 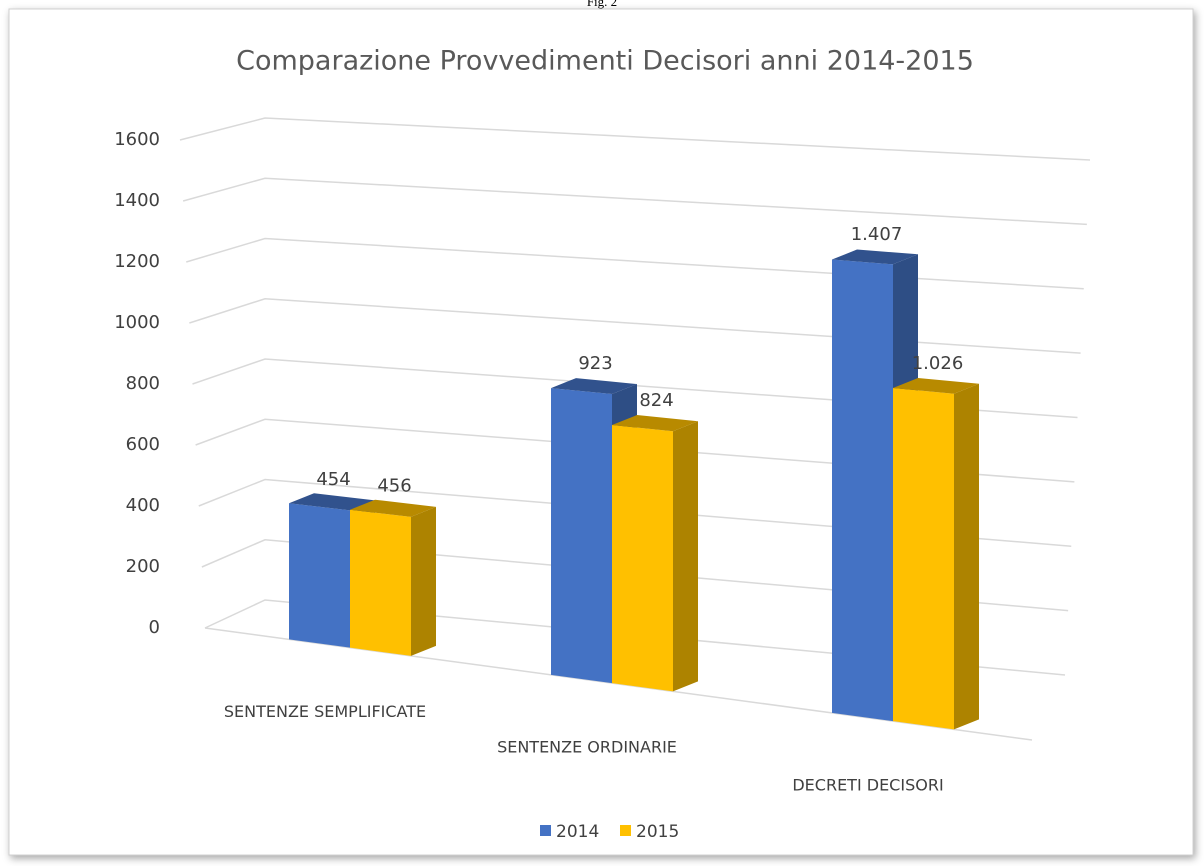 I want to click on y-tick-label: 1200, so click(x=137, y=261).